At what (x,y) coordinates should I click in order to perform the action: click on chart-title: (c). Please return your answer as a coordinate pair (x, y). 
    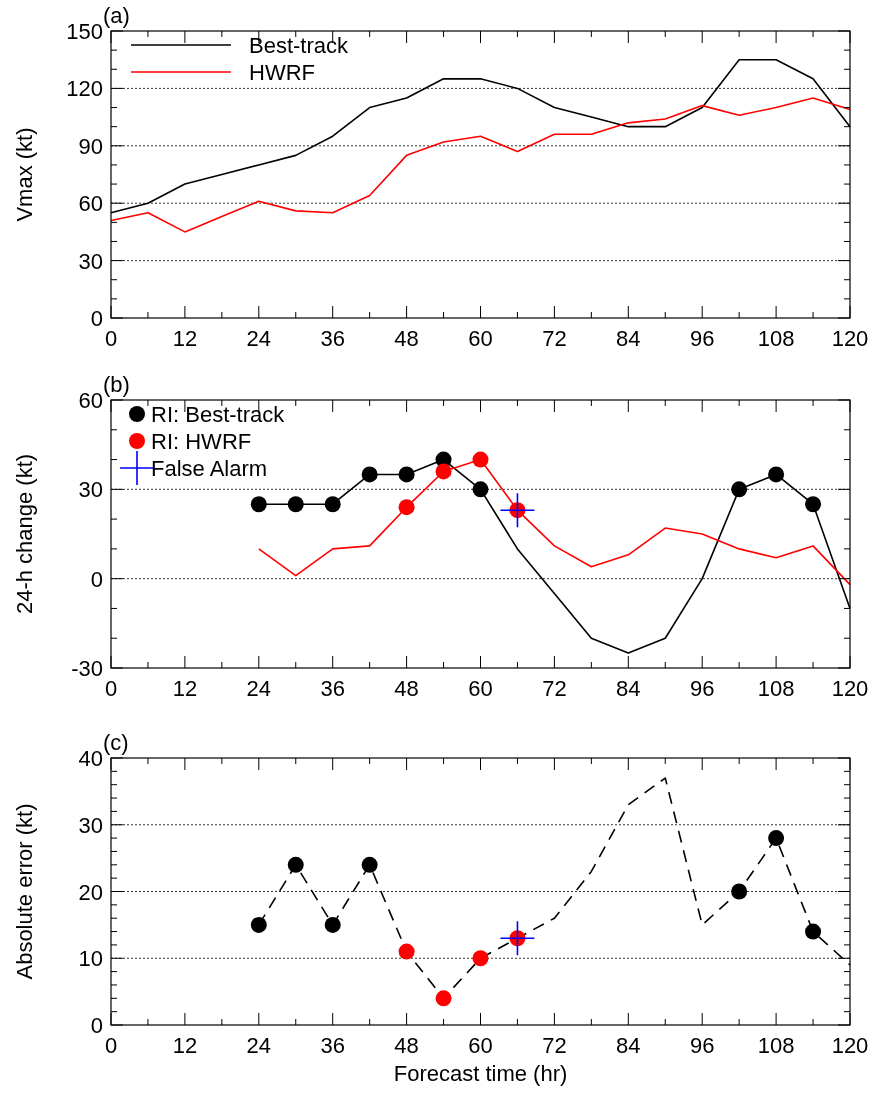
    Looking at the image, I should click on (116, 742).